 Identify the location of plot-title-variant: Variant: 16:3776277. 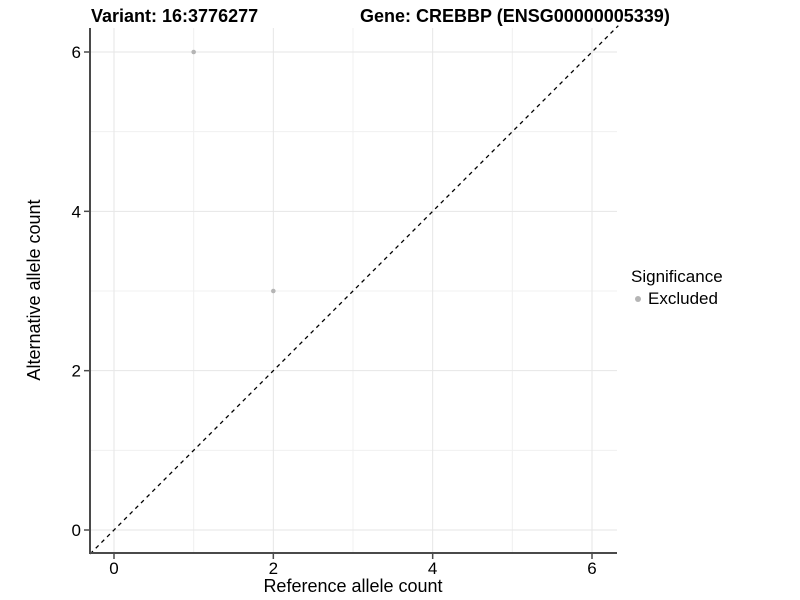
(175, 16).